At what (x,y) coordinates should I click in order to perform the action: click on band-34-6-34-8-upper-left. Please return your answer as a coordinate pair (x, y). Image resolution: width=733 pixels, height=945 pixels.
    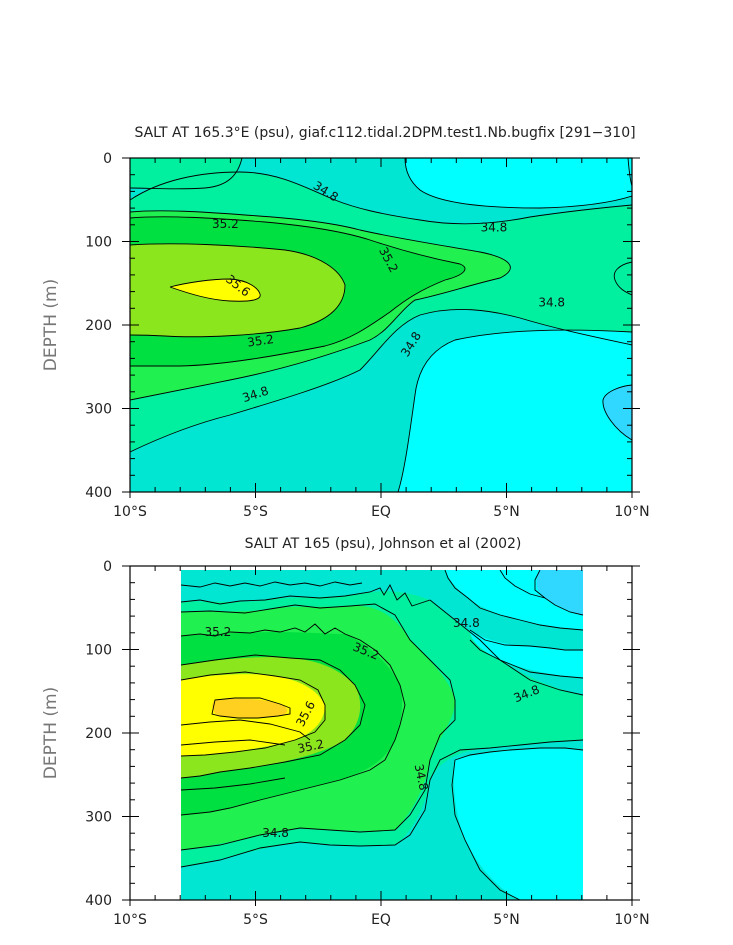
    Looking at the image, I should click on (186, 173).